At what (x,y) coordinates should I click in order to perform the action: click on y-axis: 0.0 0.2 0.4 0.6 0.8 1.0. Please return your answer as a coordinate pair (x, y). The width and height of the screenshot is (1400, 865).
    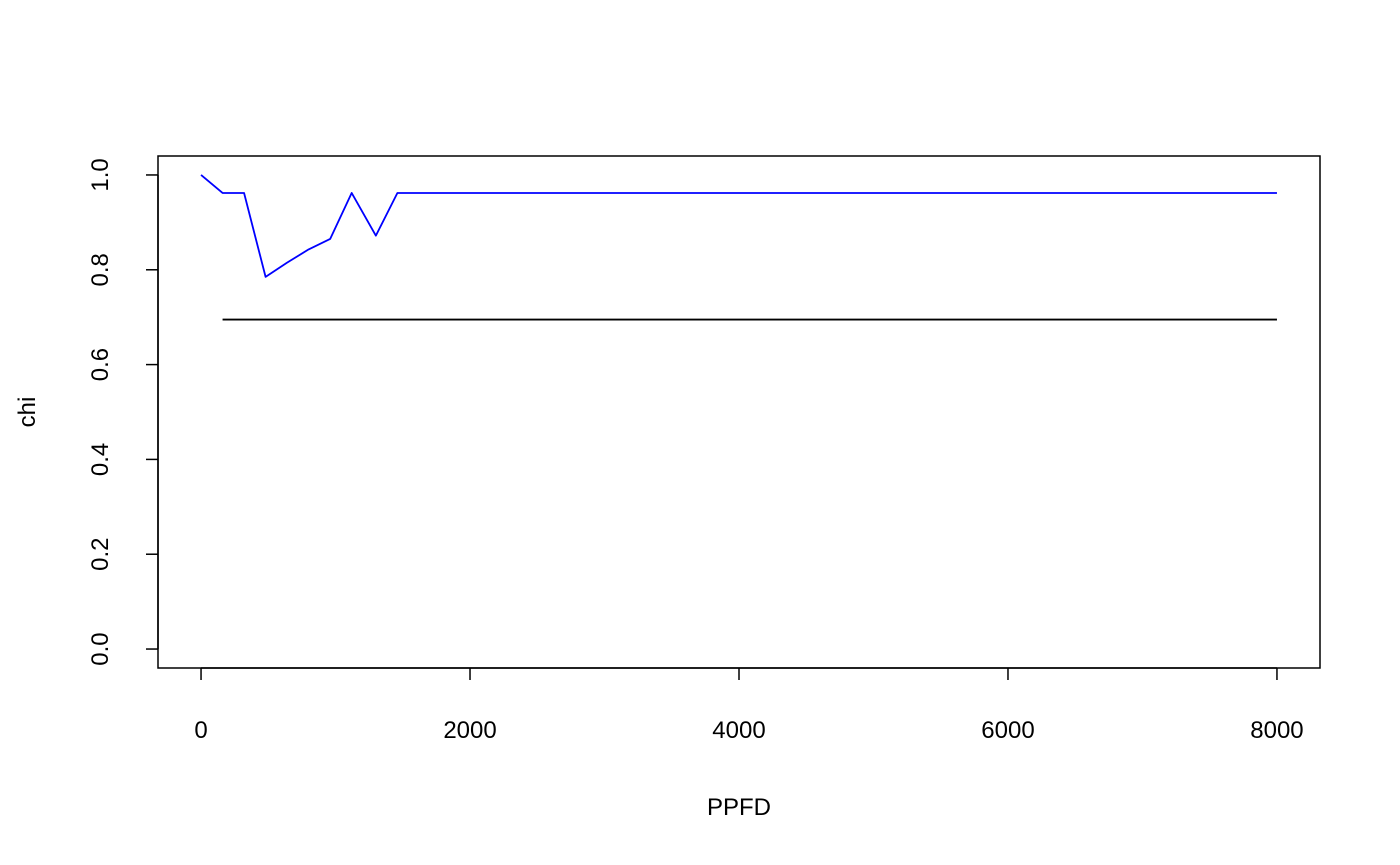
    Looking at the image, I should click on (122, 411).